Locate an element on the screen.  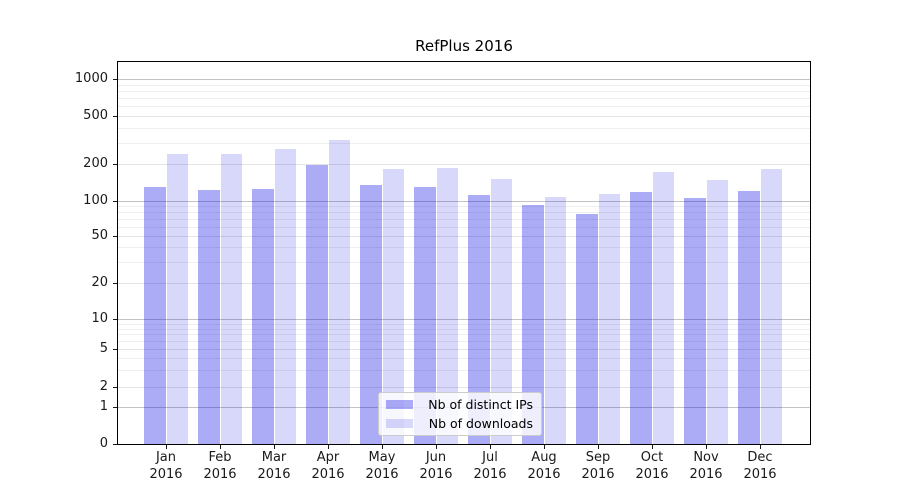
bar-distinct-ips-jul is located at coordinates (479, 319).